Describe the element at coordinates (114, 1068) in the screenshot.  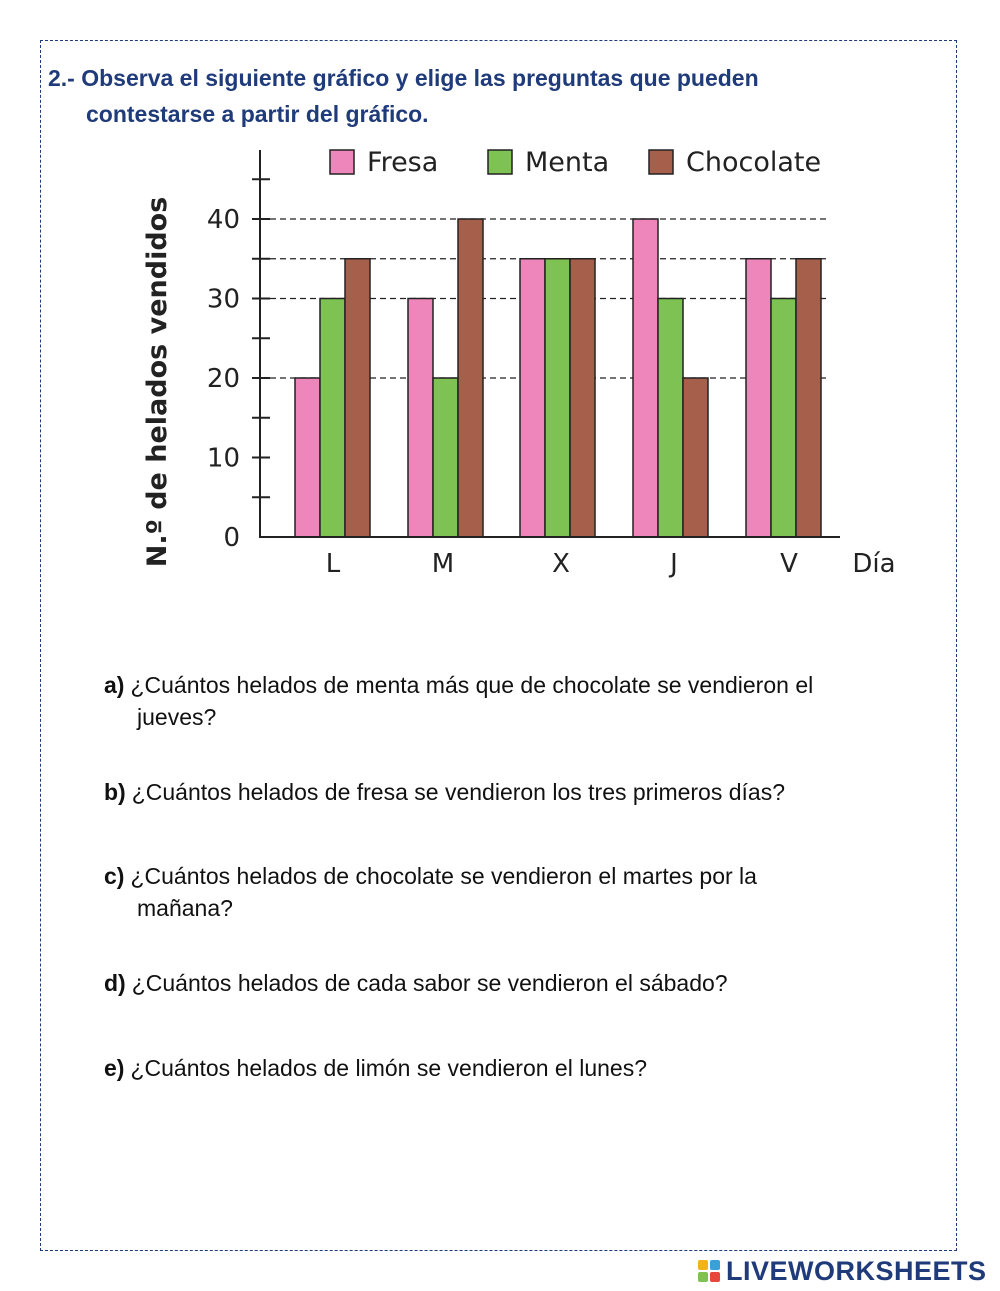
I see `question-letter: e)` at that location.